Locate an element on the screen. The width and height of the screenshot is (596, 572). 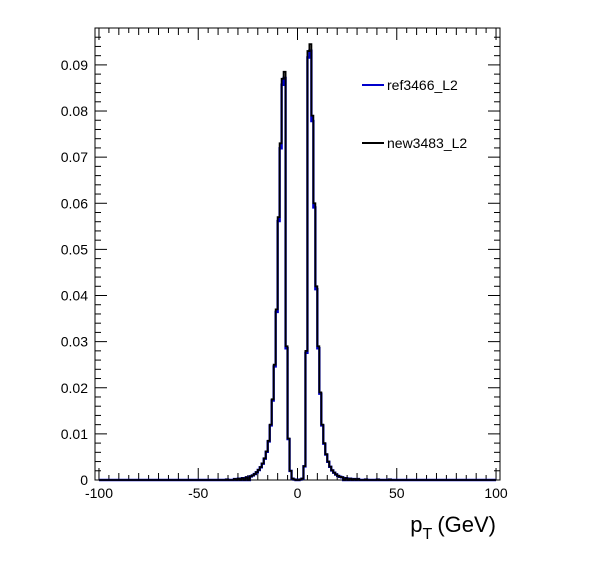
y-tick-label: 0.09 is located at coordinates (74, 65).